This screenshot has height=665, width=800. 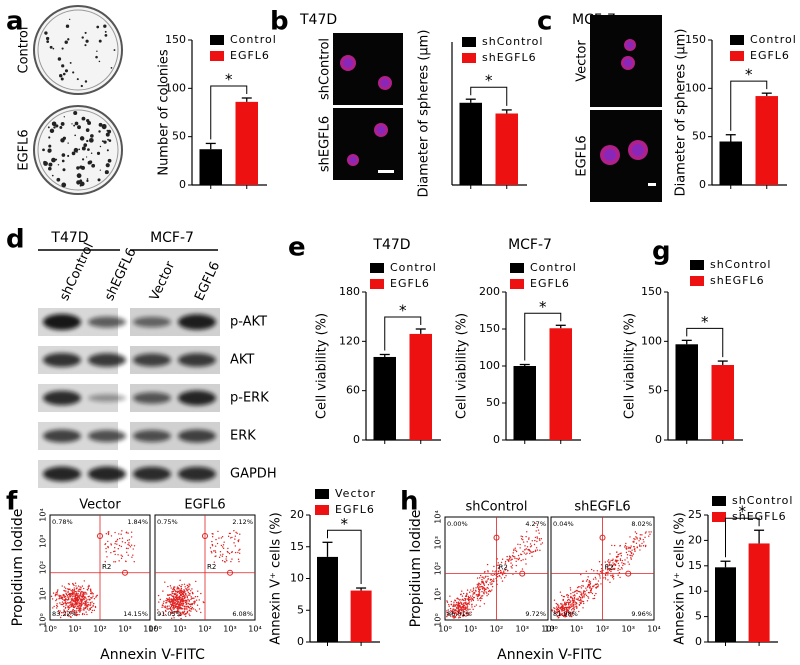 What do you see at coordinates (773, 39) in the screenshot?
I see `legend-label: Control` at bounding box center [773, 39].